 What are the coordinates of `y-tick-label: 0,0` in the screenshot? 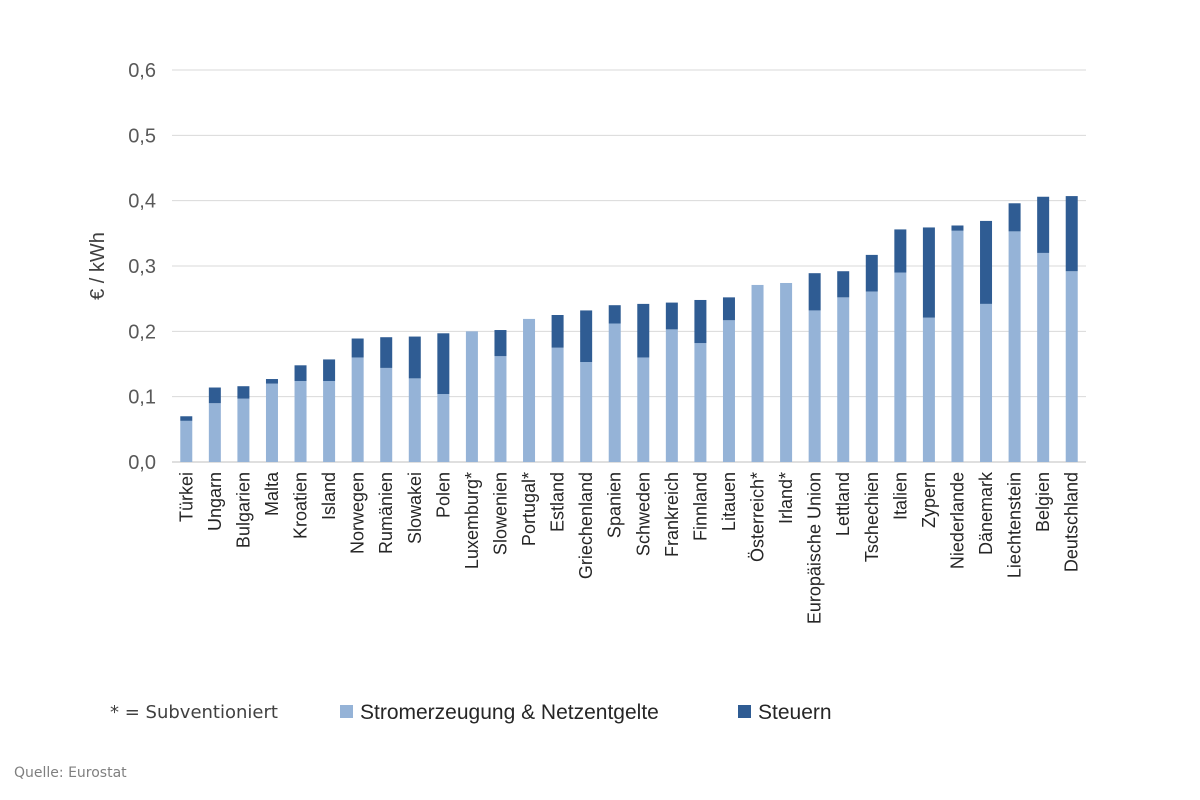 It's located at (142, 463).